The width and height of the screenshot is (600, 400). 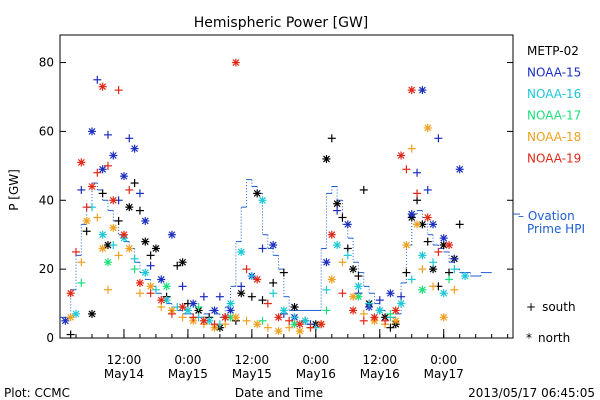 What do you see at coordinates (554, 338) in the screenshot?
I see `north-label: north` at bounding box center [554, 338].